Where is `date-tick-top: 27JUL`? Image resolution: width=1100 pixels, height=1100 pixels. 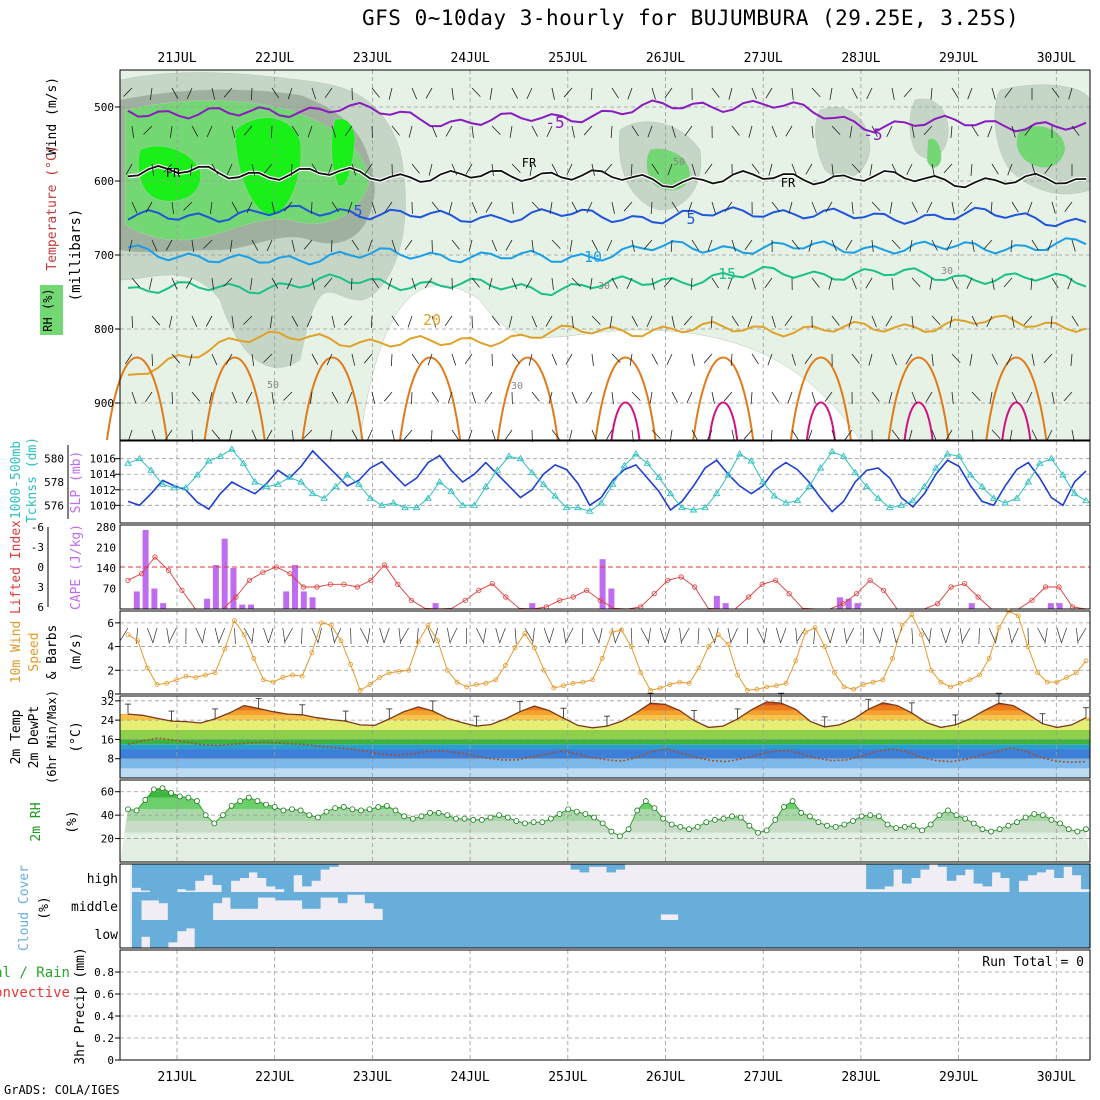 date-tick-top: 27JUL is located at coordinates (763, 58).